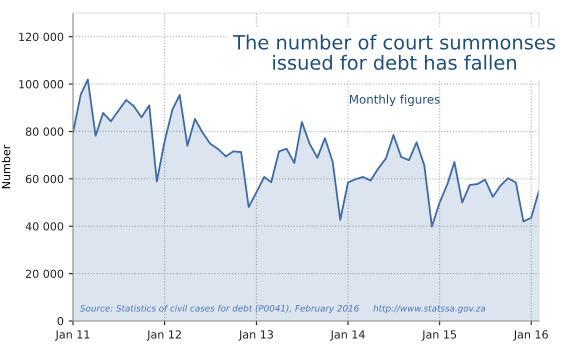 This screenshot has width=570, height=350. Describe the element at coordinates (45, 226) in the screenshot. I see `y-tick-label: 40 000` at that location.